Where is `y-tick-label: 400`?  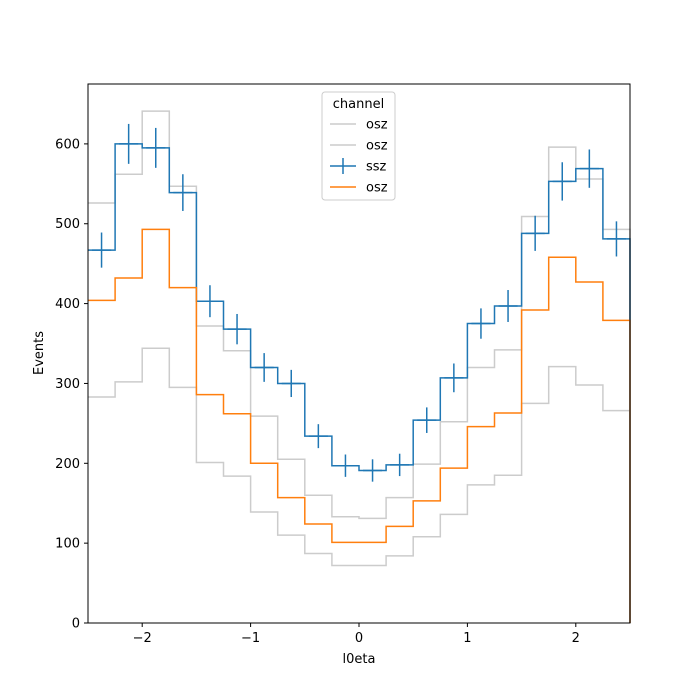 y-tick-label: 400 is located at coordinates (67, 304).